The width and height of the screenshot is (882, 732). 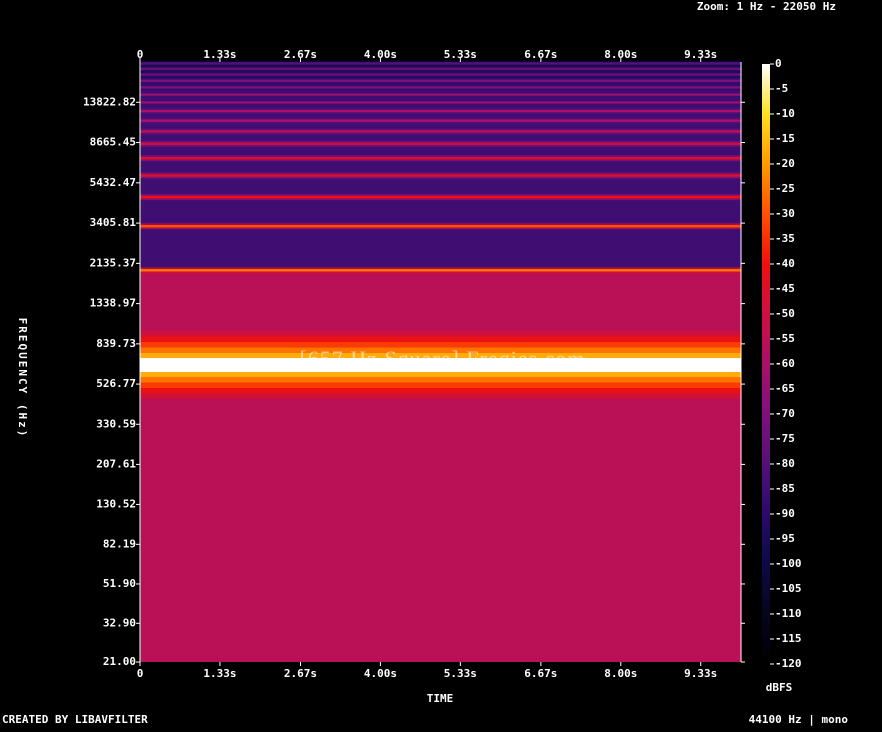 What do you see at coordinates (113, 182) in the screenshot?
I see `y-tick-label: 5432.47` at bounding box center [113, 182].